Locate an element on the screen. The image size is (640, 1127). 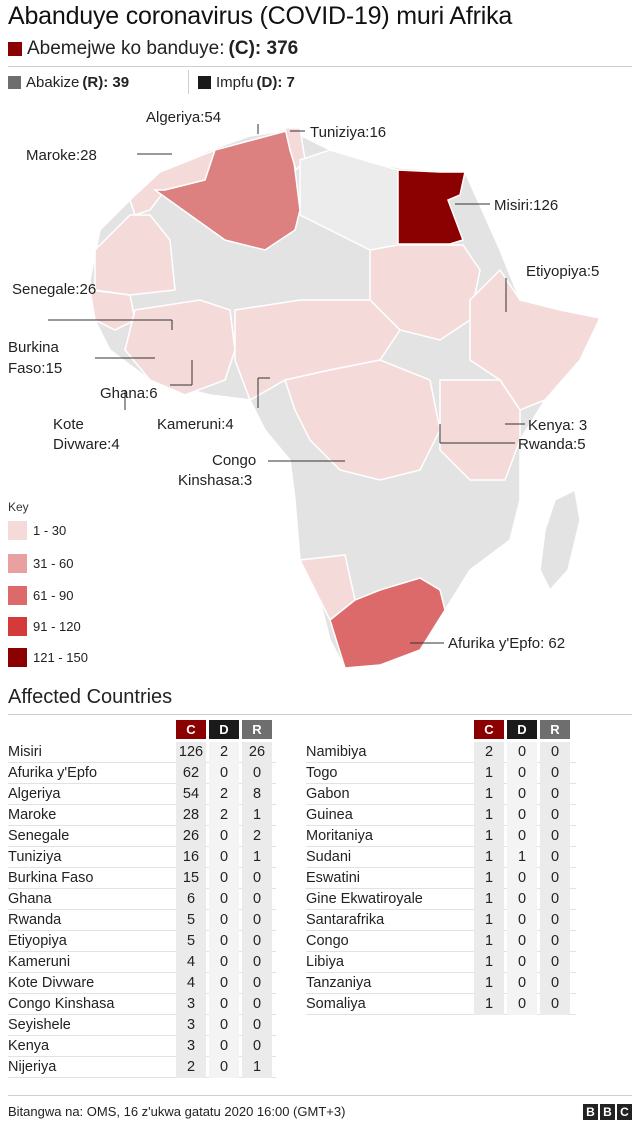
key-label: 121 - 150 is located at coordinates (60, 657).